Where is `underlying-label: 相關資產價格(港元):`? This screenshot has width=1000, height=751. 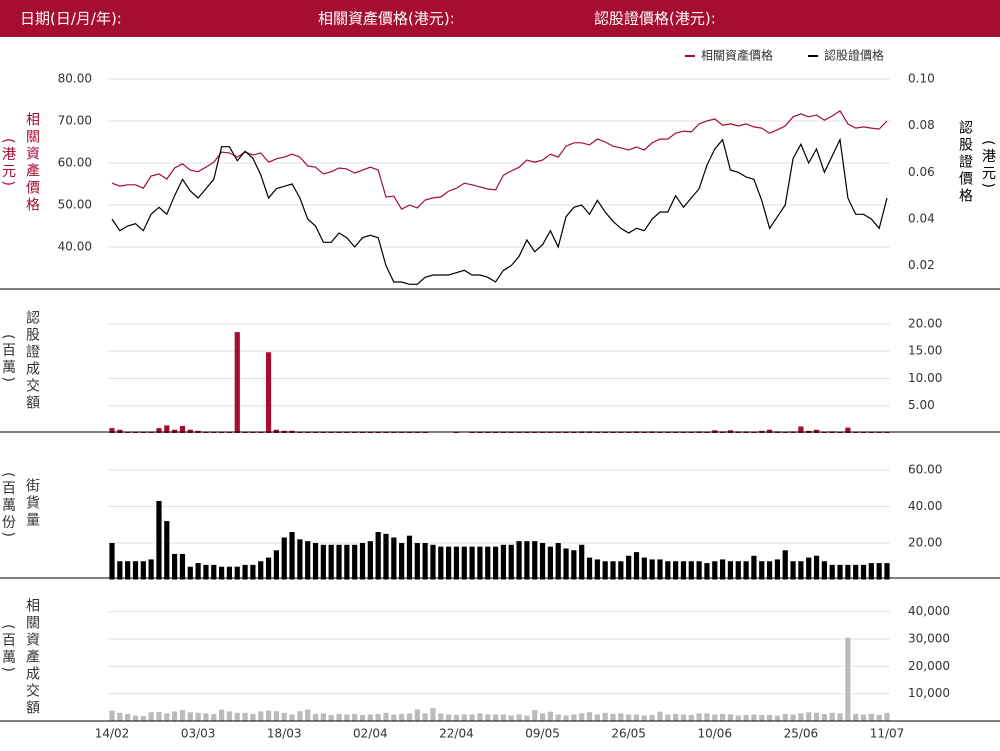
underlying-label: 相關資產價格(港元): is located at coordinates (386, 19).